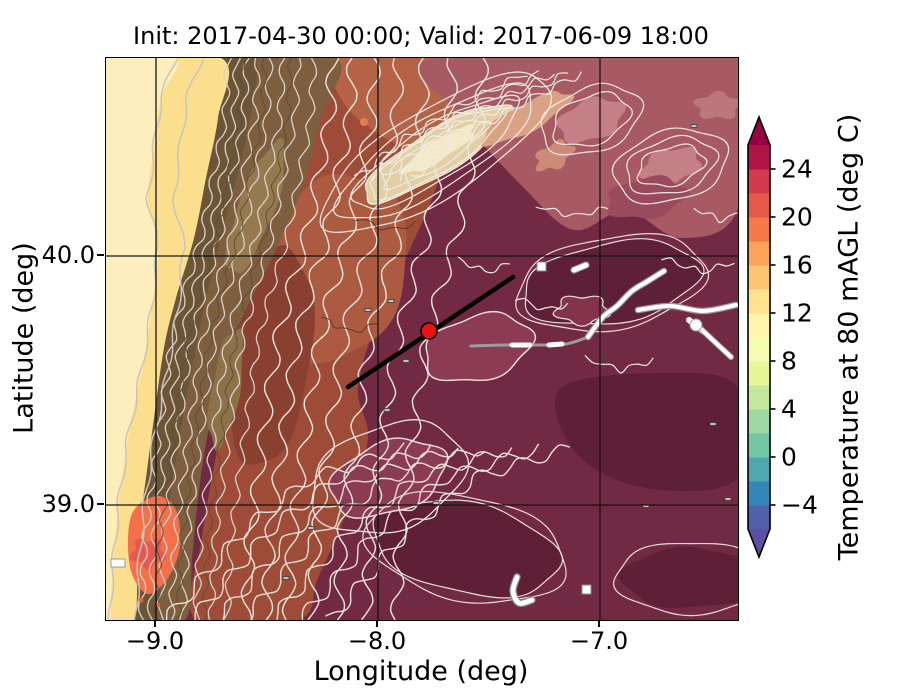  I want to click on x-tick-label: −7.0, so click(599, 641).